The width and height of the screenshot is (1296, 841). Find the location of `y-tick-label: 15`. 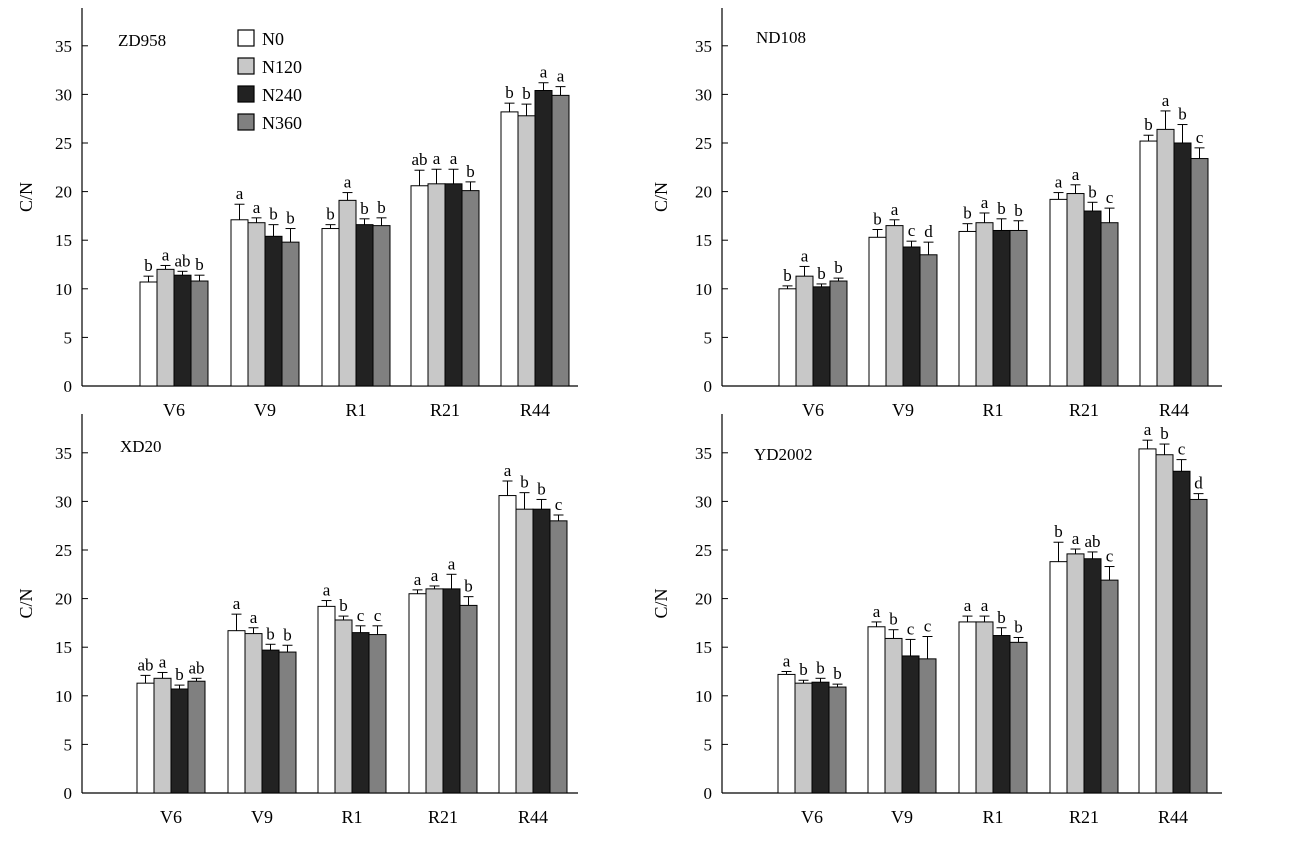

y-tick-label: 15 is located at coordinates (63, 240).